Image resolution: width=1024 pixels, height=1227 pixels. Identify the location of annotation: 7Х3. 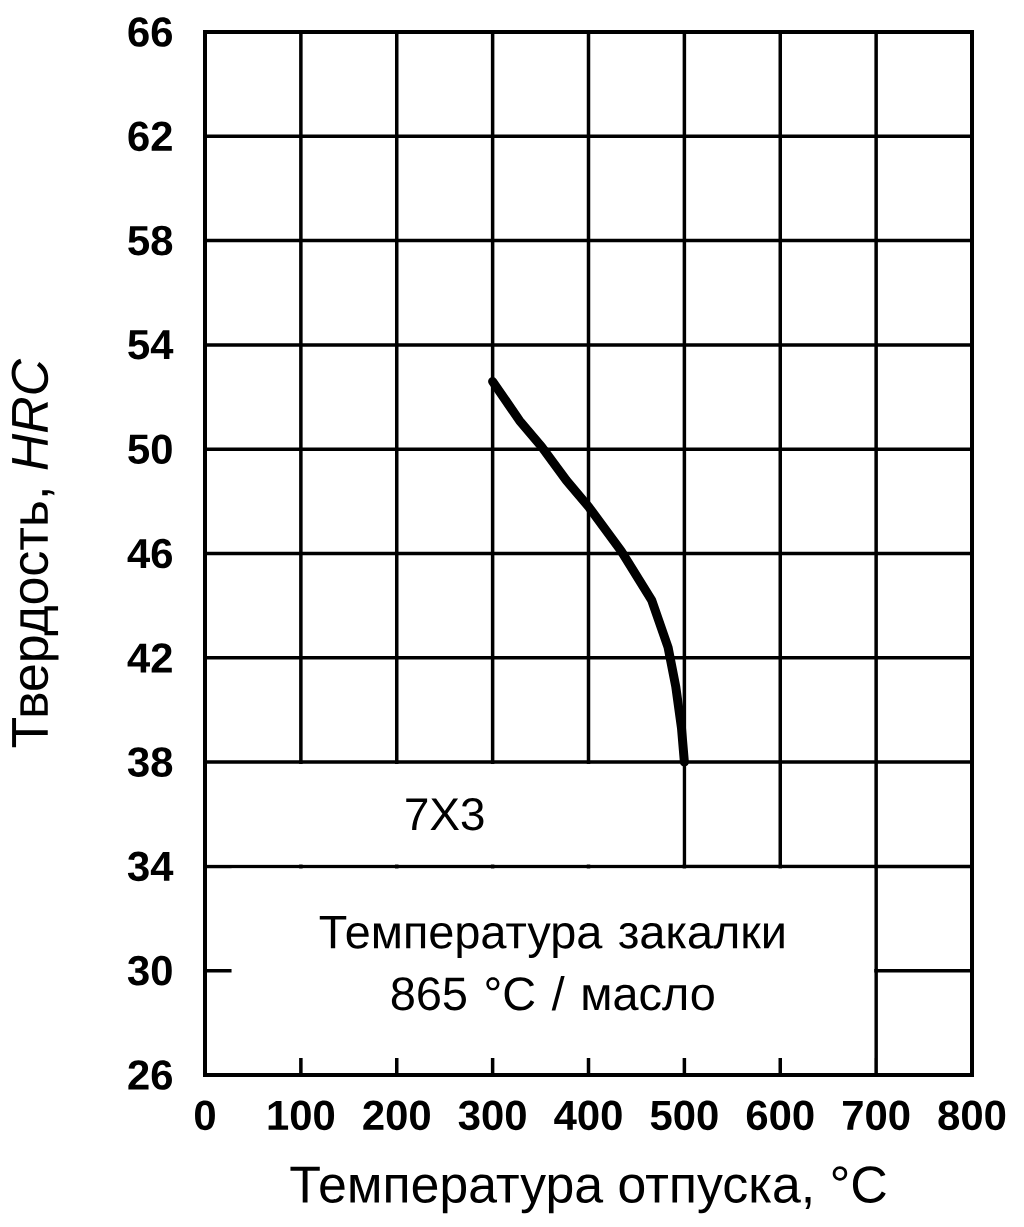
(445, 814).